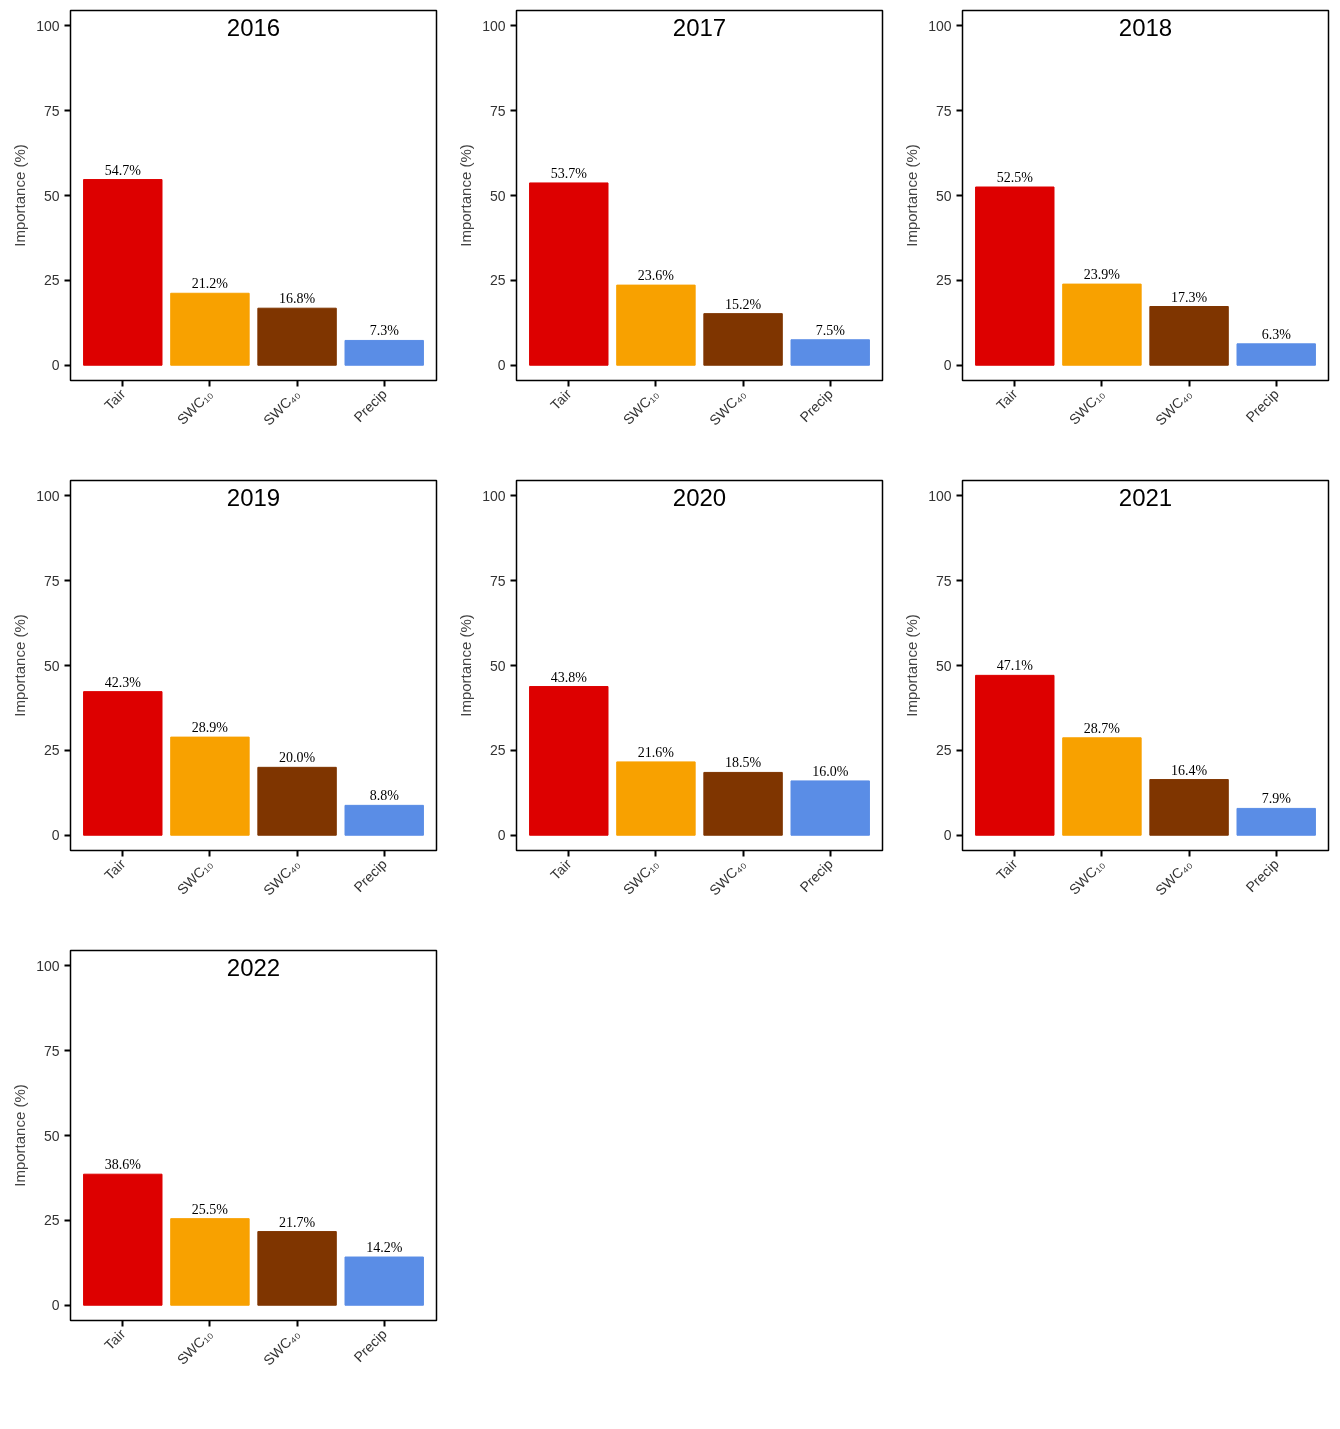 This screenshot has height=1429, width=1340. I want to click on data-label: 7.5%, so click(830, 330).